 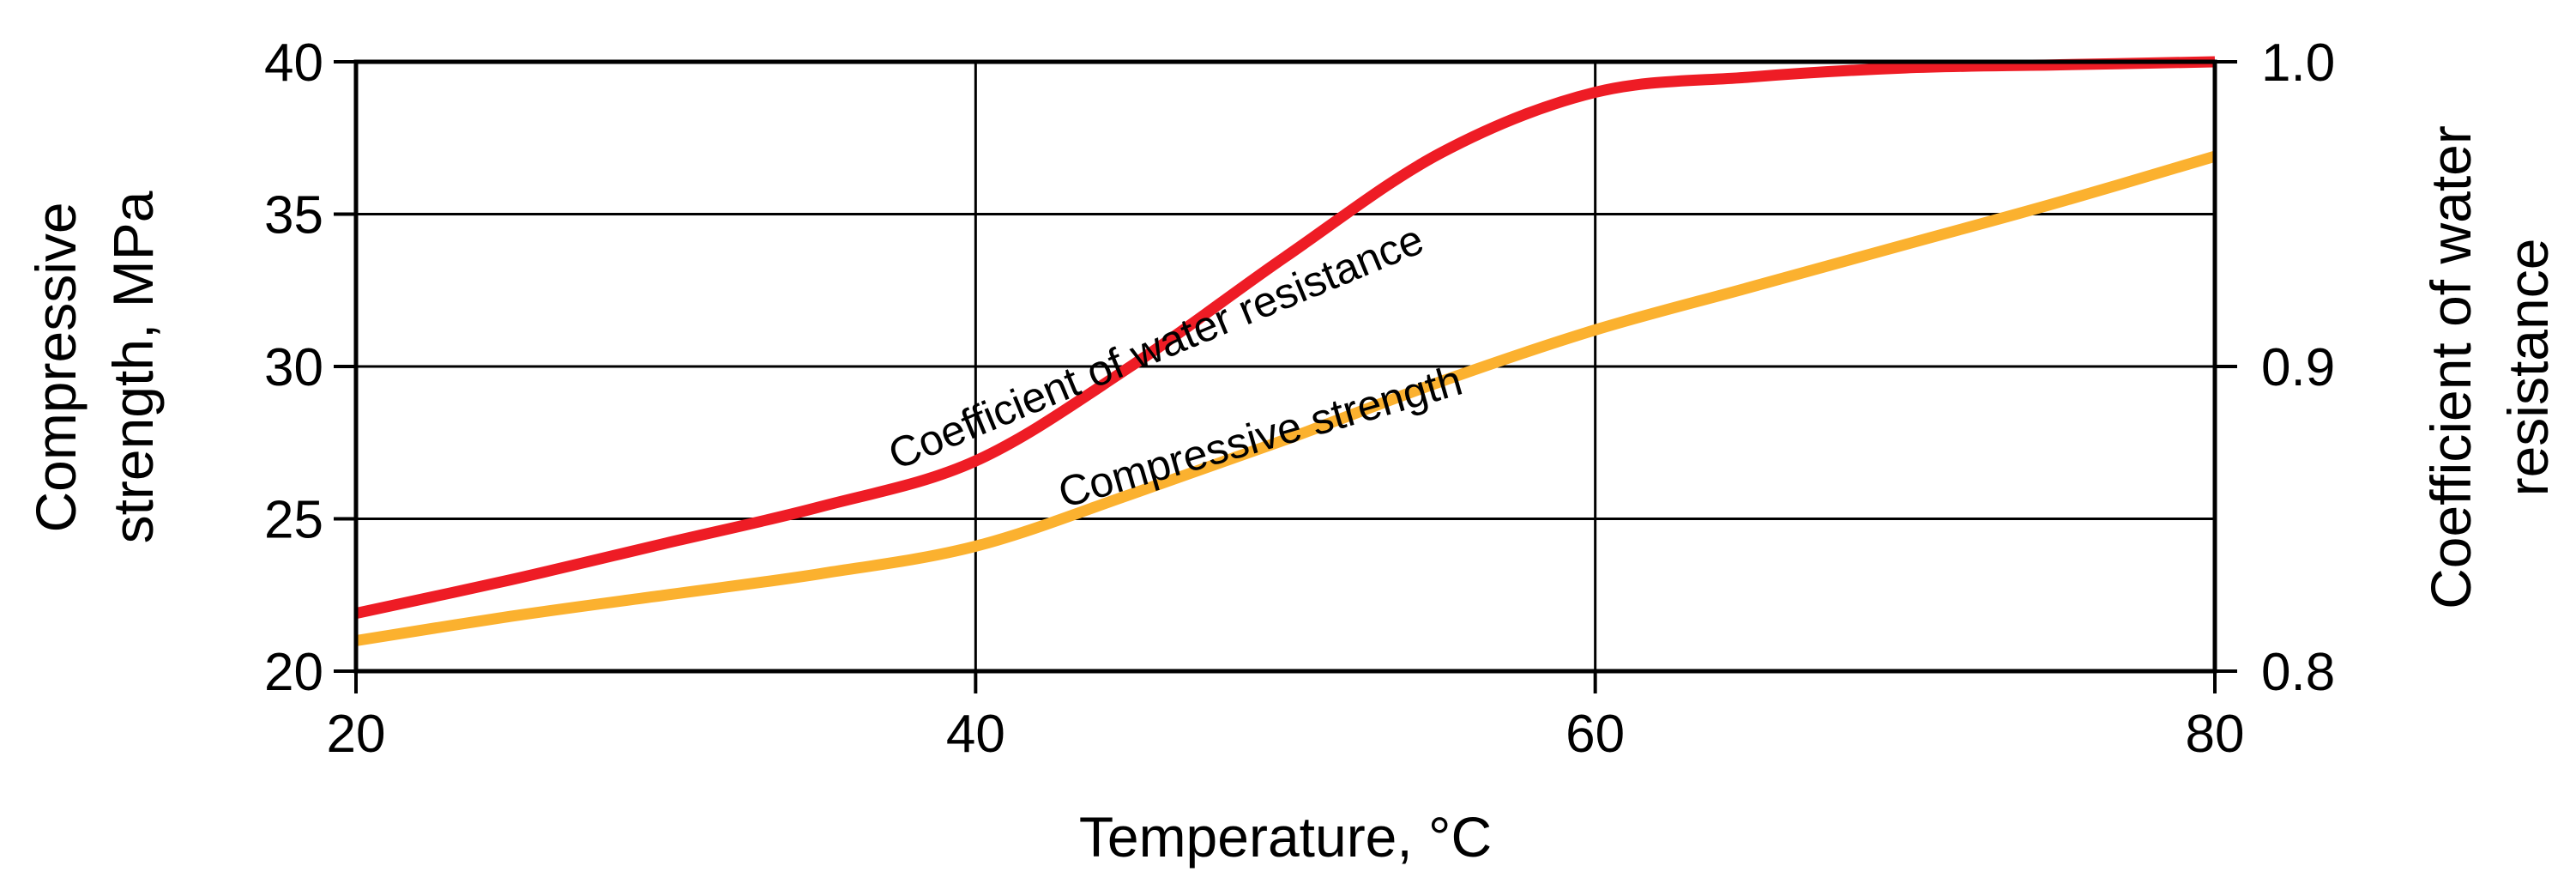 I want to click on y-left-axis-title-line: Compressive, so click(x=55, y=367).